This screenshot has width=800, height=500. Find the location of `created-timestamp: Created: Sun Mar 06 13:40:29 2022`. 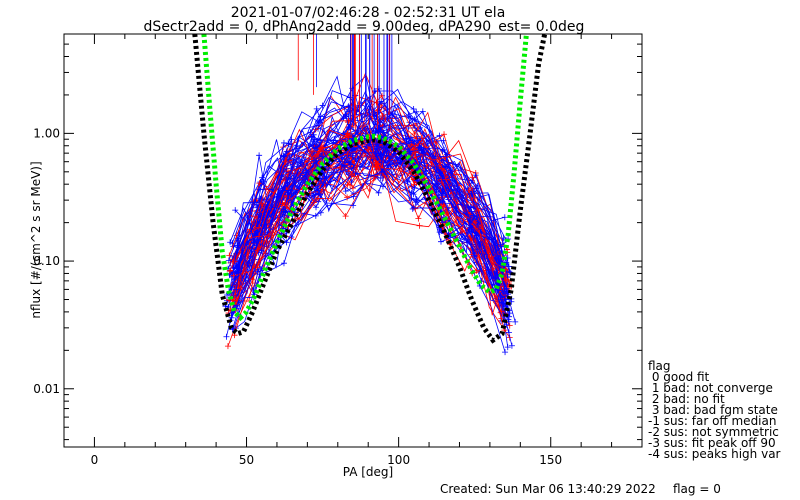

created-timestamp: Created: Sun Mar 06 13:40:29 2022 is located at coordinates (548, 489).